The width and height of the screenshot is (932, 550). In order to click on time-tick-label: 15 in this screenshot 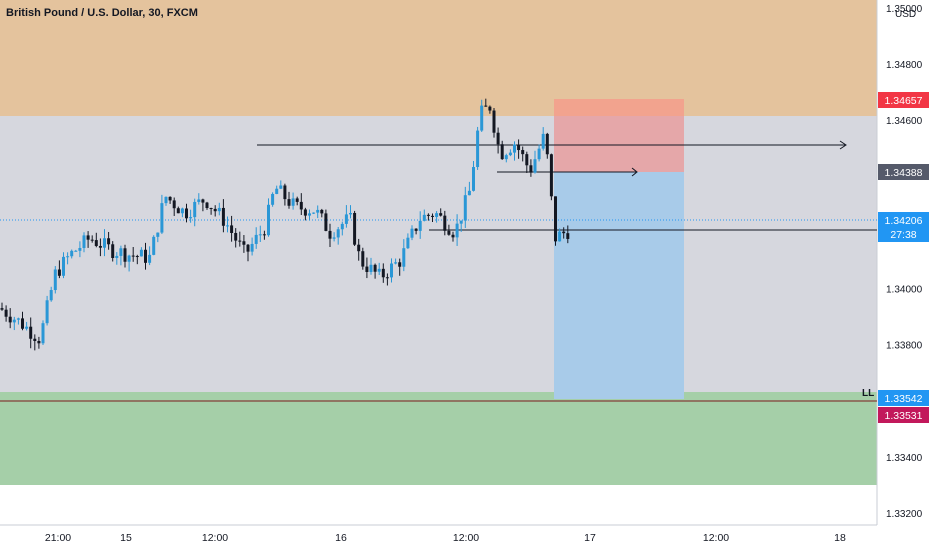, I will do `click(126, 538)`.